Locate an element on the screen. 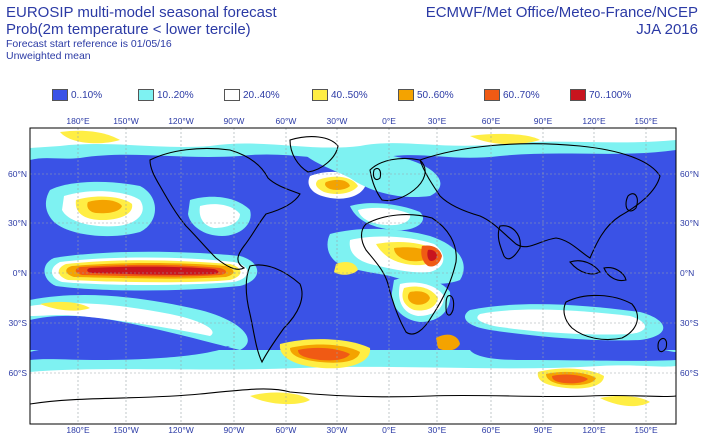 The height and width of the screenshot is (437, 706). map-title: EUROSIP multi-model seasonal forecast is located at coordinates (141, 12).